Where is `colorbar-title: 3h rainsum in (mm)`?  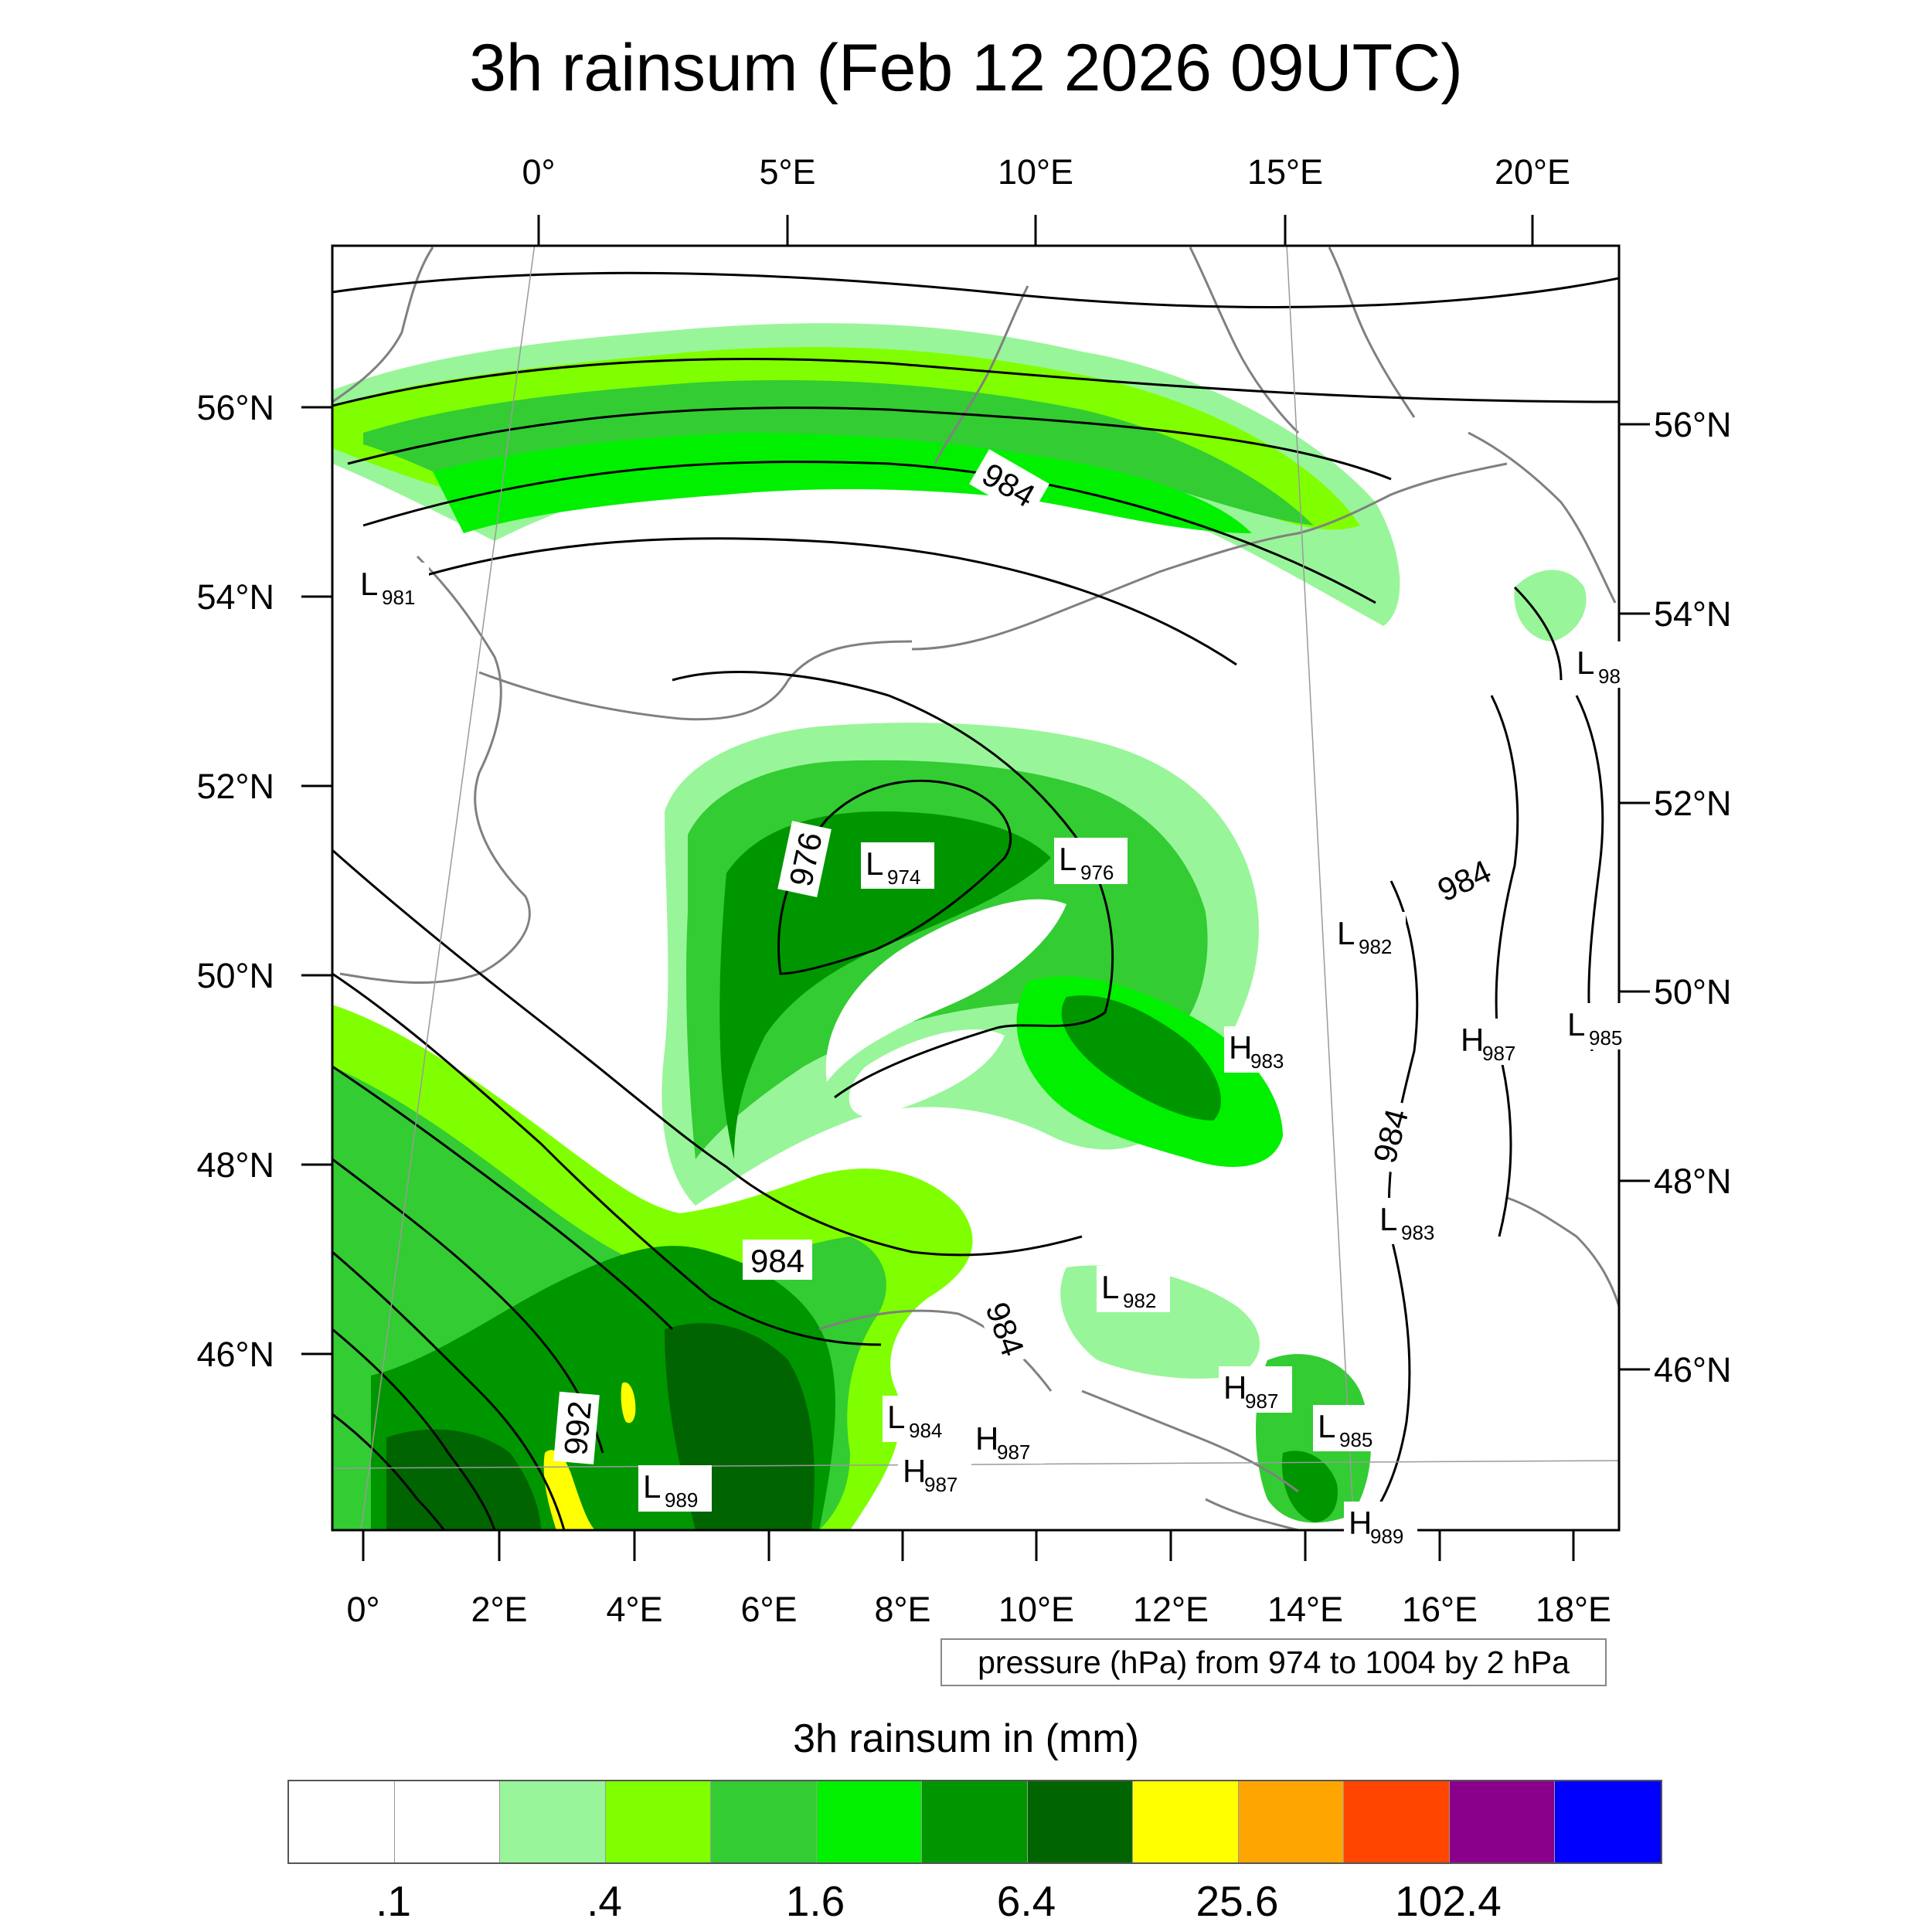 colorbar-title: 3h rainsum in (mm) is located at coordinates (966, 1739).